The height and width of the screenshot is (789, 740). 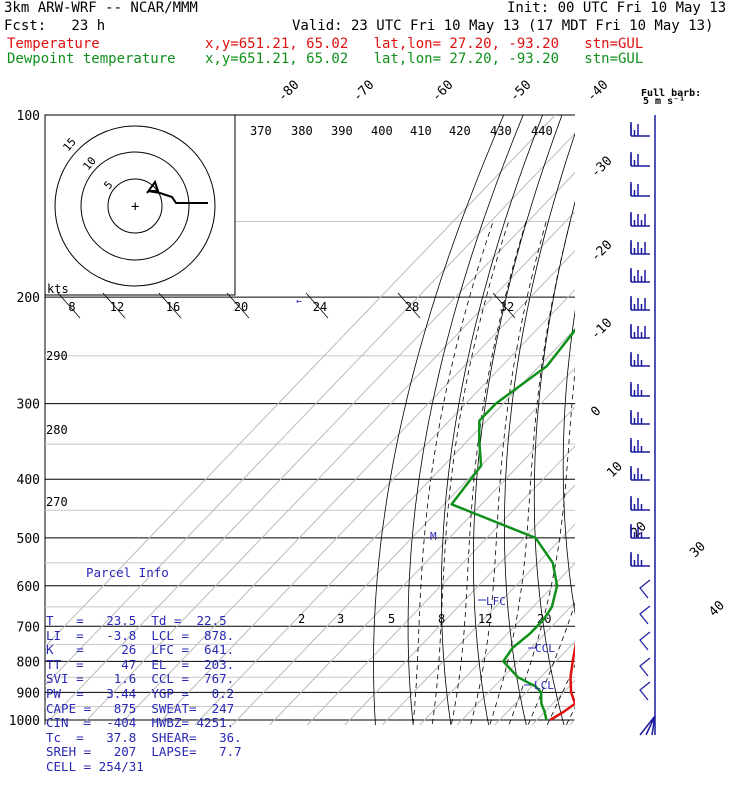 I want to click on mixing-ratio-label: 12, so click(x=485, y=619).